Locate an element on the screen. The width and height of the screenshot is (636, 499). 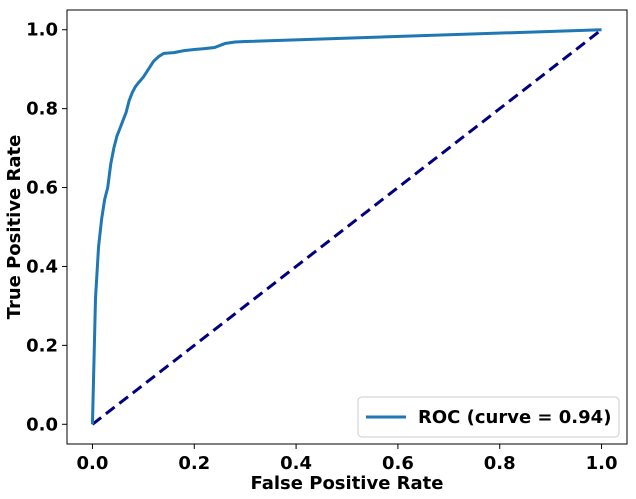
x-axis-ticks: 0.0 0.2 0.4 0.6 0.8 1.0 is located at coordinates (347, 459).